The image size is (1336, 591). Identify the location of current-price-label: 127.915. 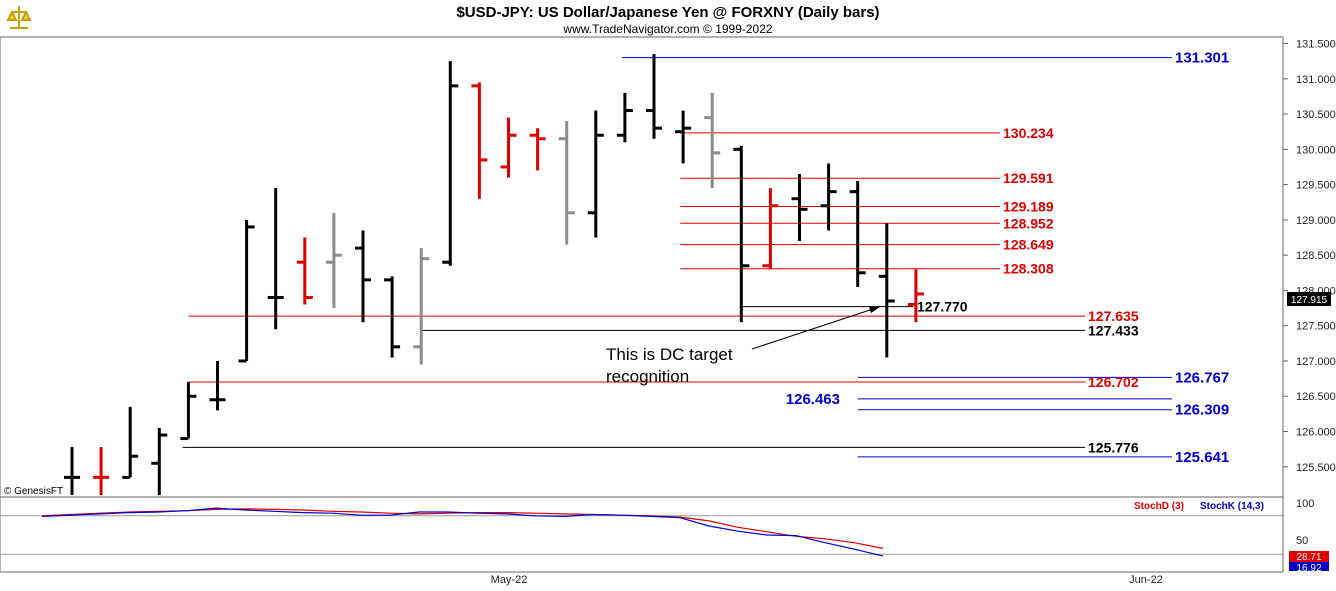
(1309, 300).